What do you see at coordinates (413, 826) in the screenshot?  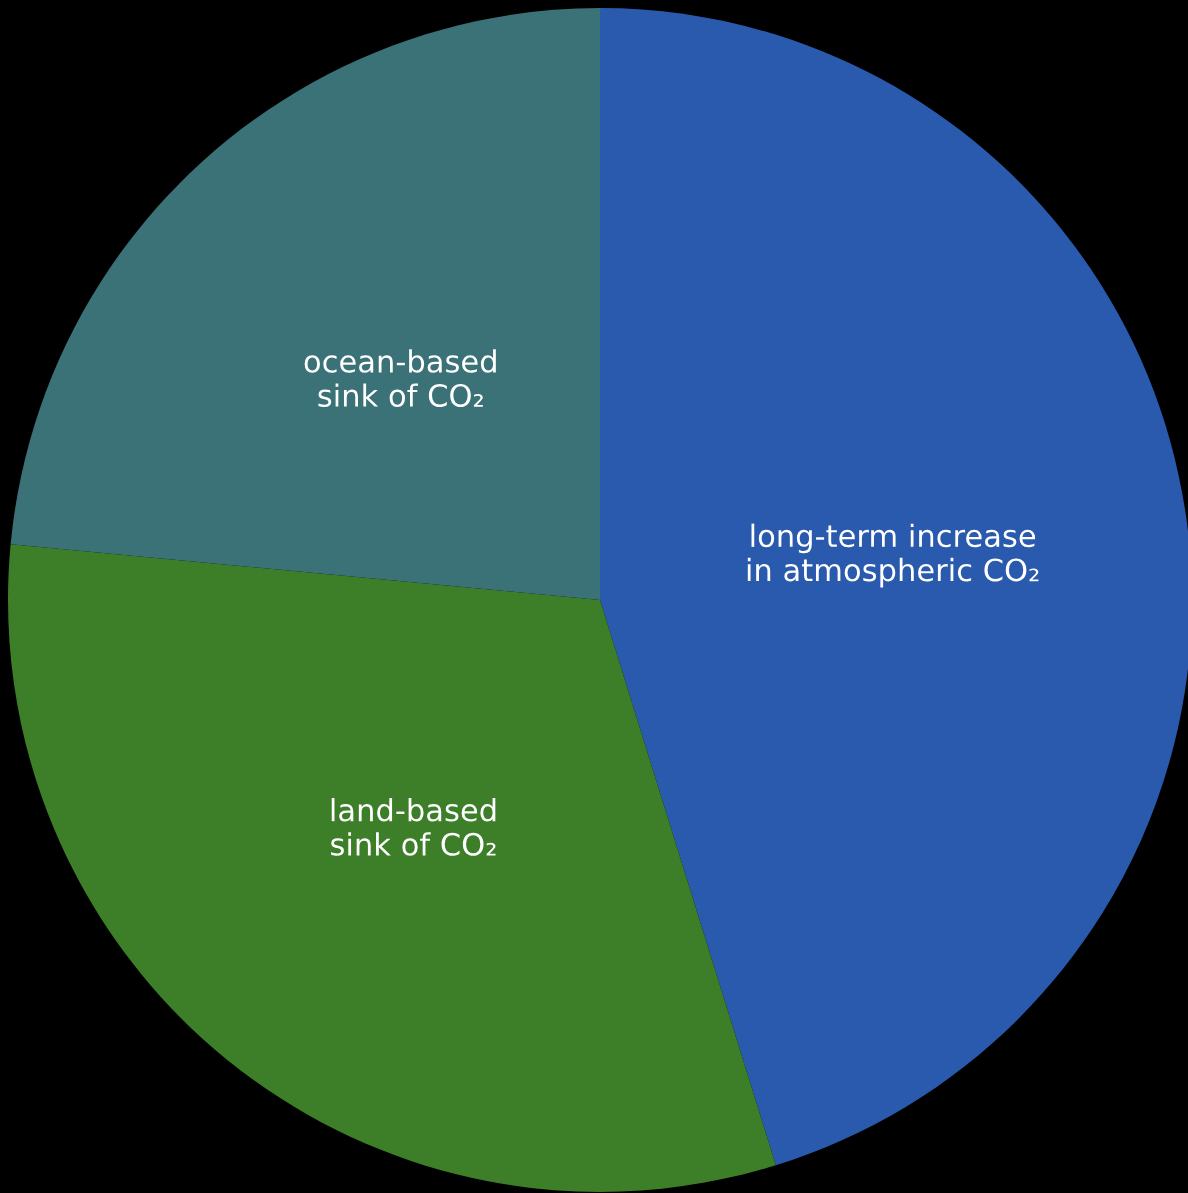 I see `slice-label: land-based sink of CO₂` at bounding box center [413, 826].